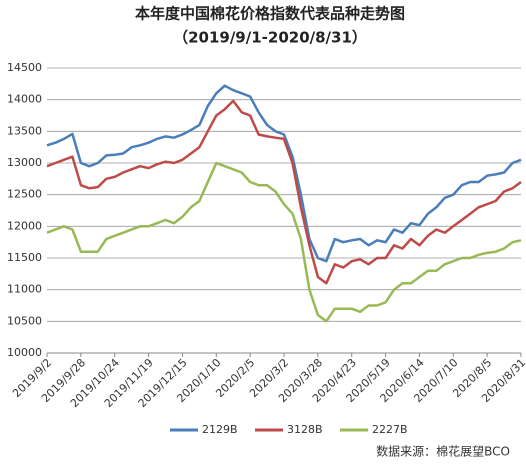 This screenshot has height=469, width=526. What do you see at coordinates (220, 429) in the screenshot?
I see `legend-label: 2129B` at bounding box center [220, 429].